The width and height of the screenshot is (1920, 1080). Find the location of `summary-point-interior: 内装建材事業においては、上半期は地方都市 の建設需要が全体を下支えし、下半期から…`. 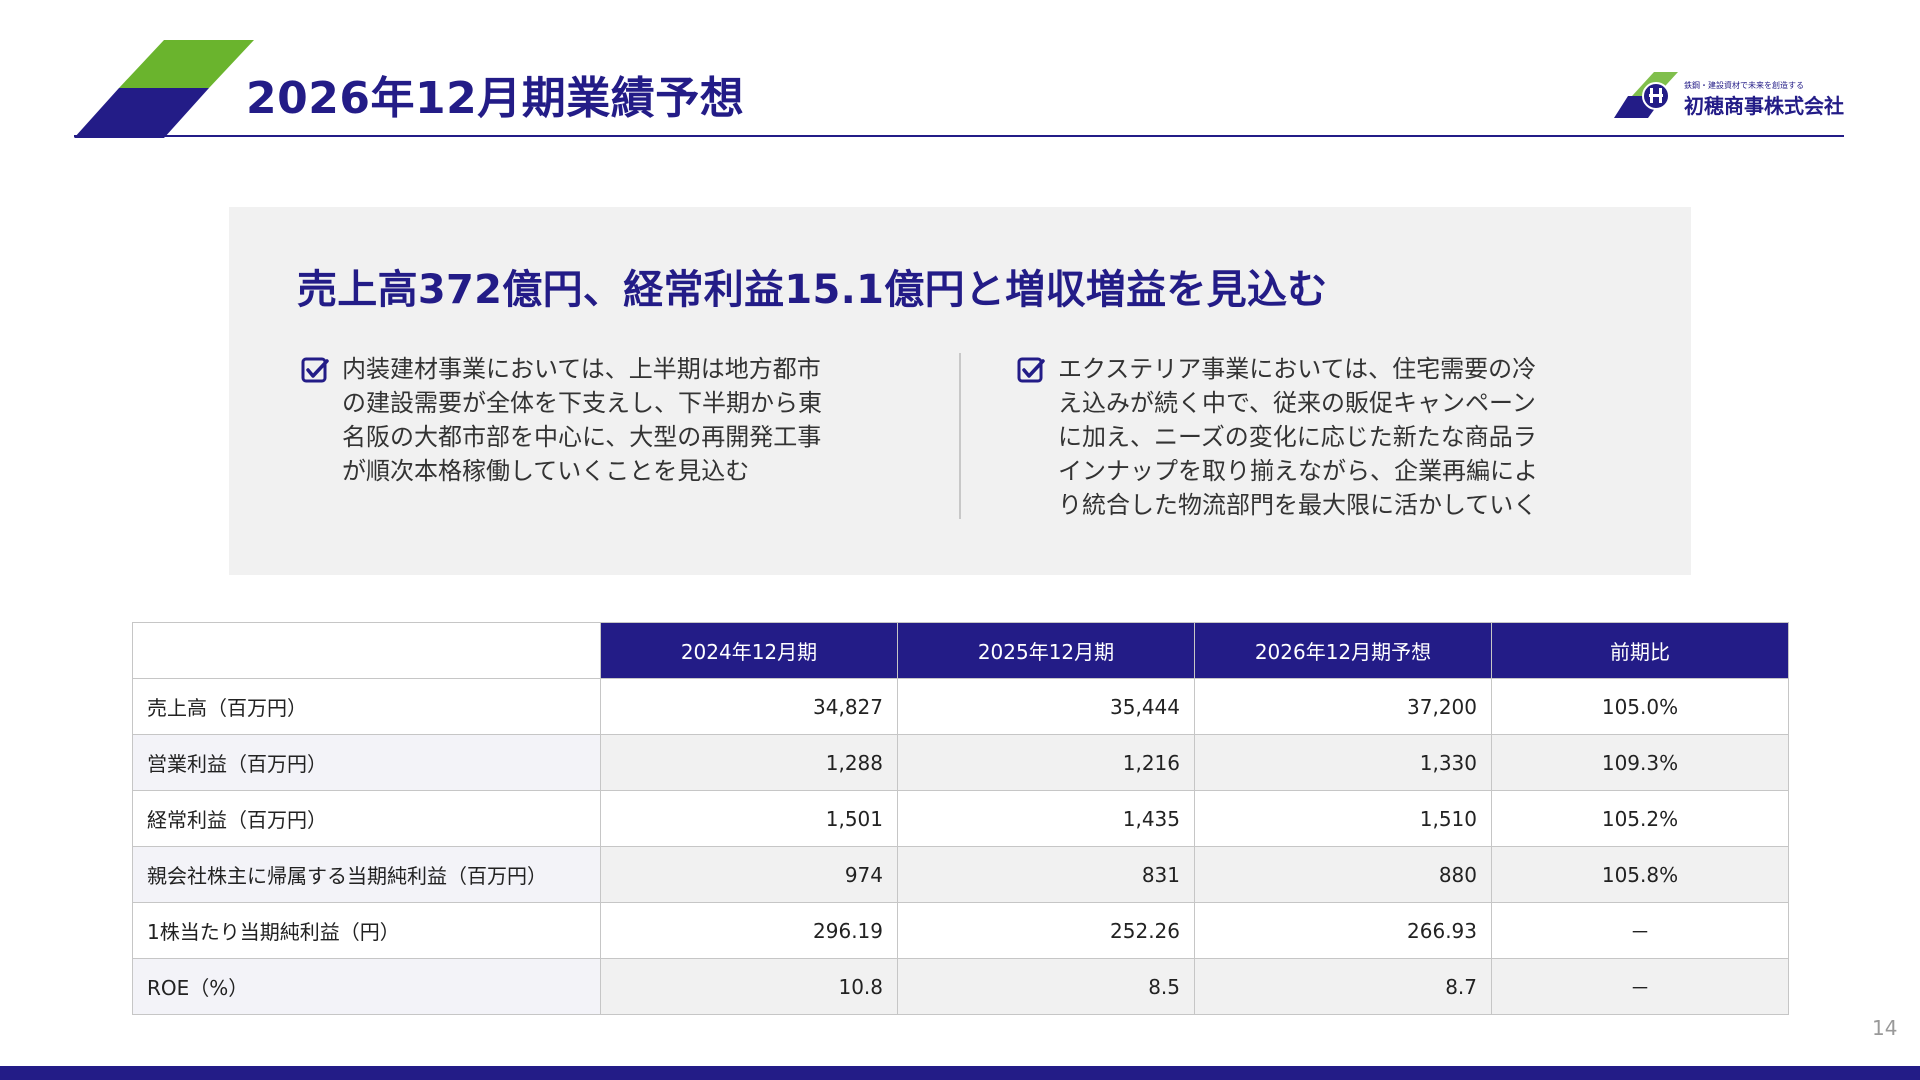

summary-point-interior: 内装建材事業においては、上半期は地方都市 の建設需要が全体を下支えし、下半期から… is located at coordinates (580, 420).